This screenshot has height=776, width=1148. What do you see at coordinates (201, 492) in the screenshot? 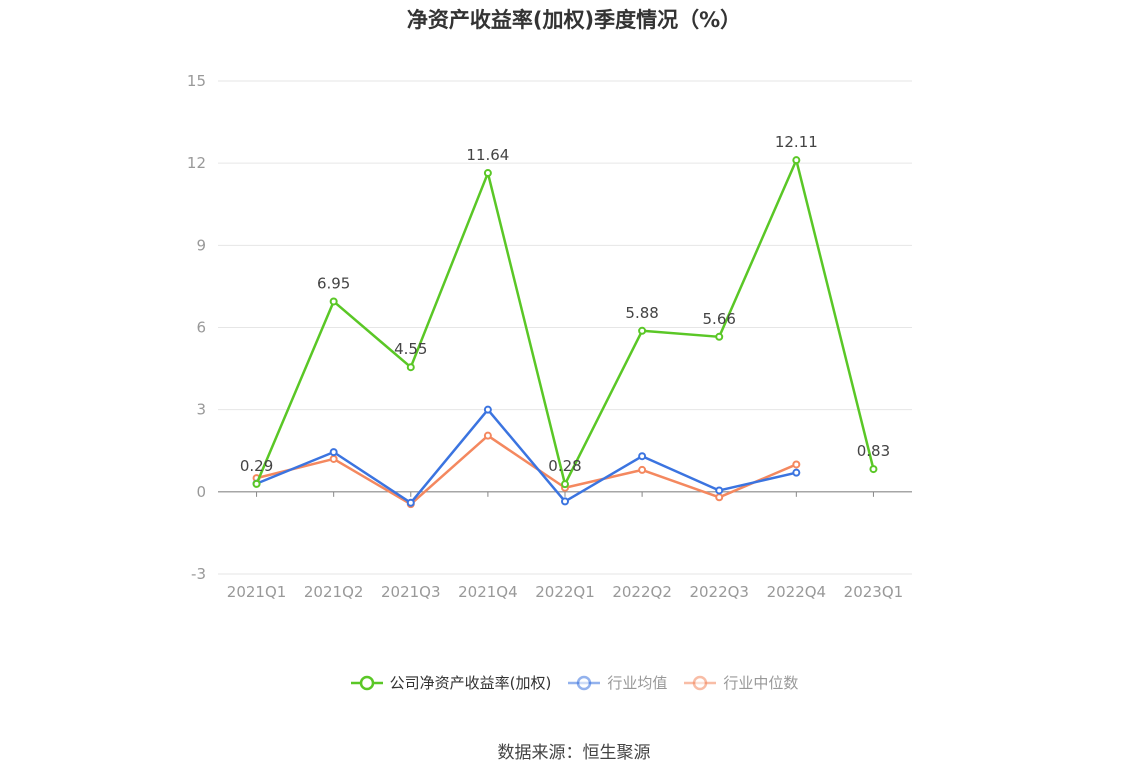
I see `y-tick-label: 0` at bounding box center [201, 492].